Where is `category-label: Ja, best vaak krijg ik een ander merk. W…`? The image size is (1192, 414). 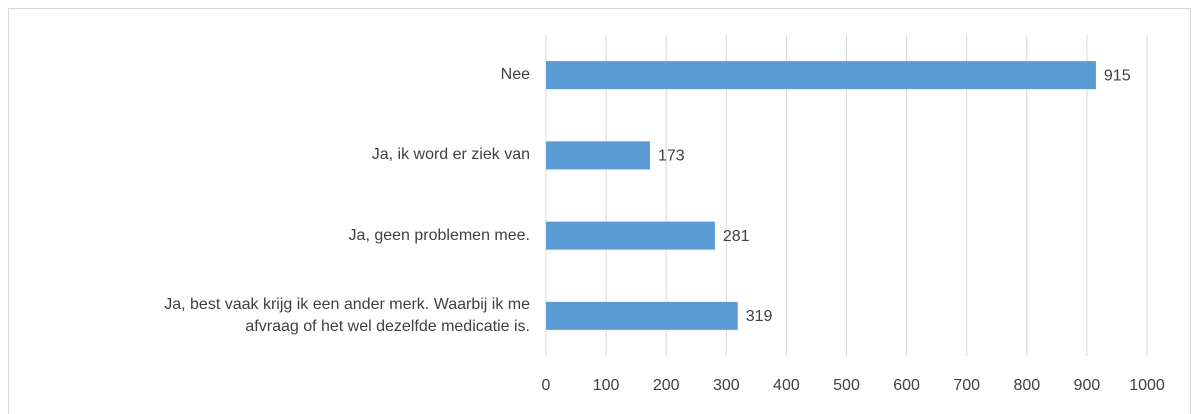
category-label: Ja, best vaak krijg ik een ander merk. W… is located at coordinates (347, 315).